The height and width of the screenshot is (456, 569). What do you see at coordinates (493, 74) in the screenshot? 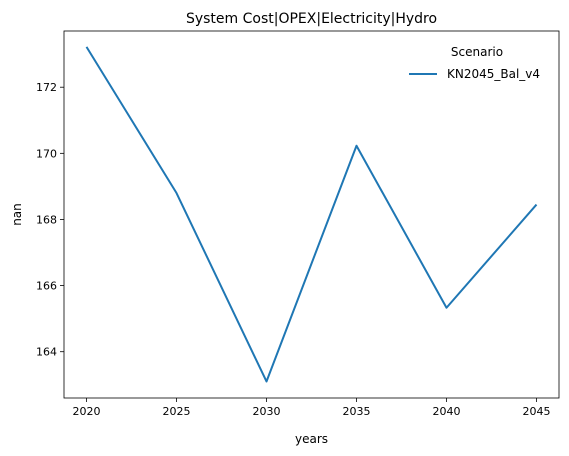
I see `legend-label: KN2045_Bal_v4` at bounding box center [493, 74].